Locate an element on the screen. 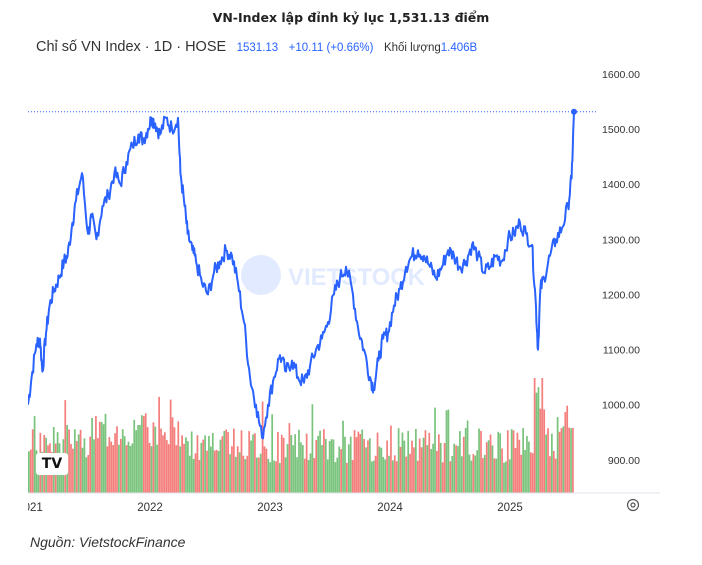  settings-gear-icon is located at coordinates (633, 505).